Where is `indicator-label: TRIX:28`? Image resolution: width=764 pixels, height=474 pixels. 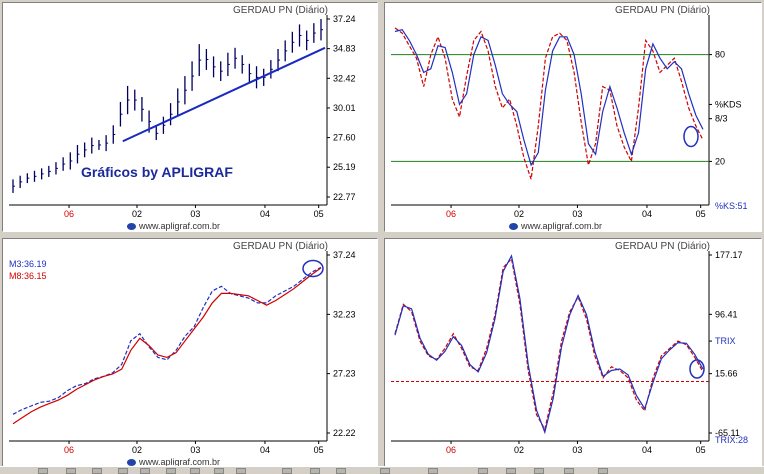 indicator-label: TRIX:28 is located at coordinates (732, 440).